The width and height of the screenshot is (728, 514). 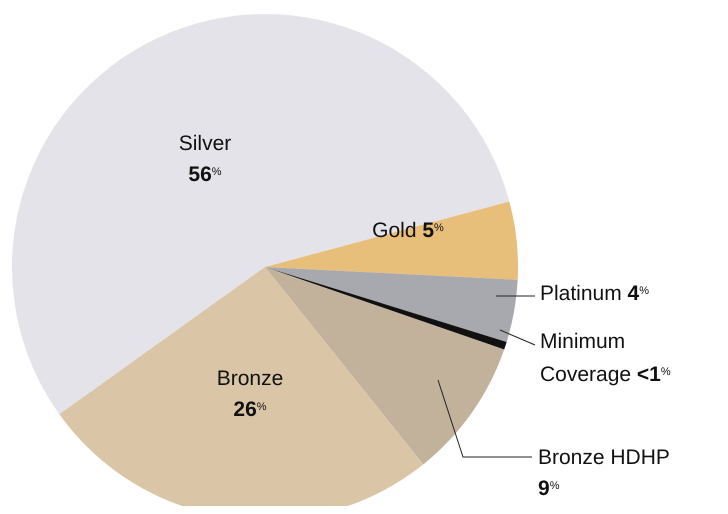 I want to click on slice-label: Minimum Coverage, so click(x=588, y=358).